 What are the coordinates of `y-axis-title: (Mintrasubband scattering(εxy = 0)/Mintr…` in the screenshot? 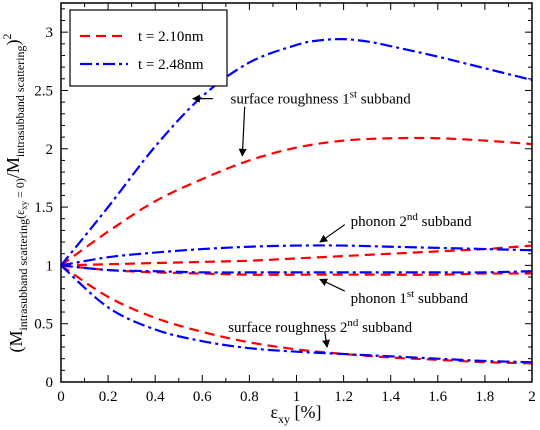 It's located at (15, 192).